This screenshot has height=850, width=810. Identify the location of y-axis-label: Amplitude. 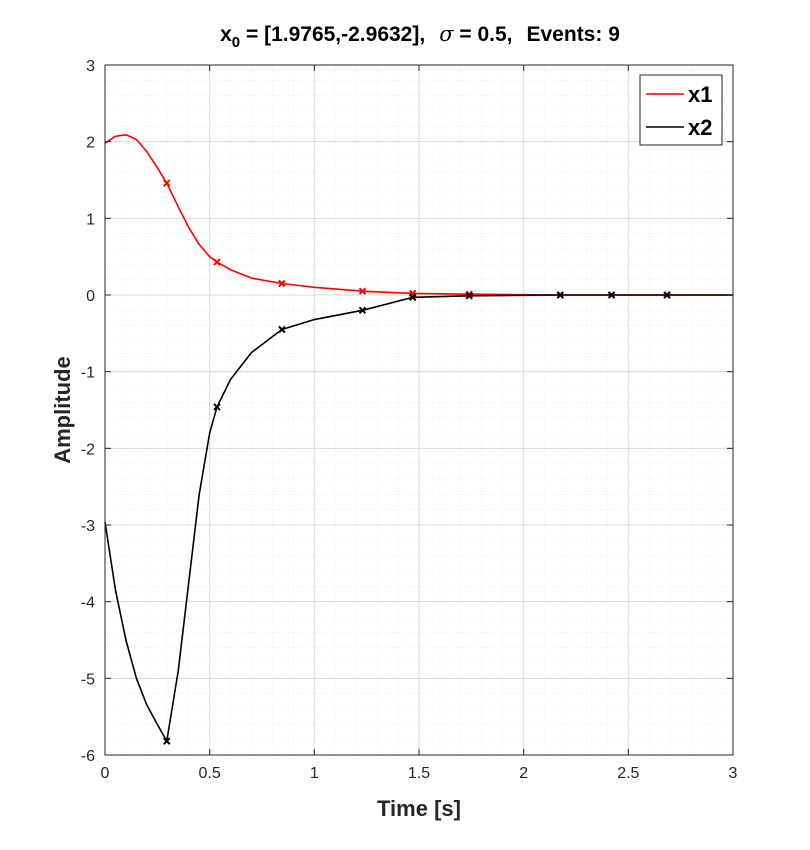
(62, 410).